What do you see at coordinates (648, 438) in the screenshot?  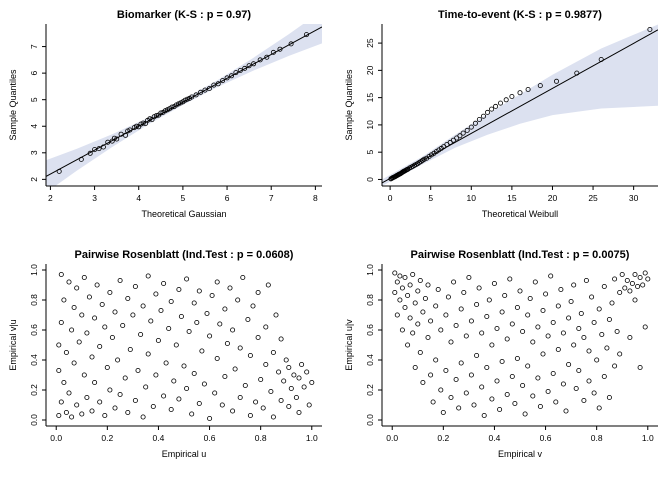 I see `x-tick-label: 1.0` at bounding box center [648, 438].